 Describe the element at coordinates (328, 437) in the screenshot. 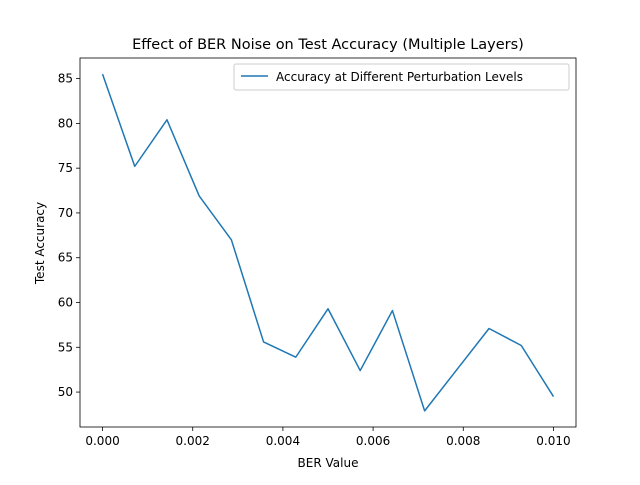

I see `x-axis-ticks: 0.000 0.002 0.004 0.006 0.008 0.010` at that location.